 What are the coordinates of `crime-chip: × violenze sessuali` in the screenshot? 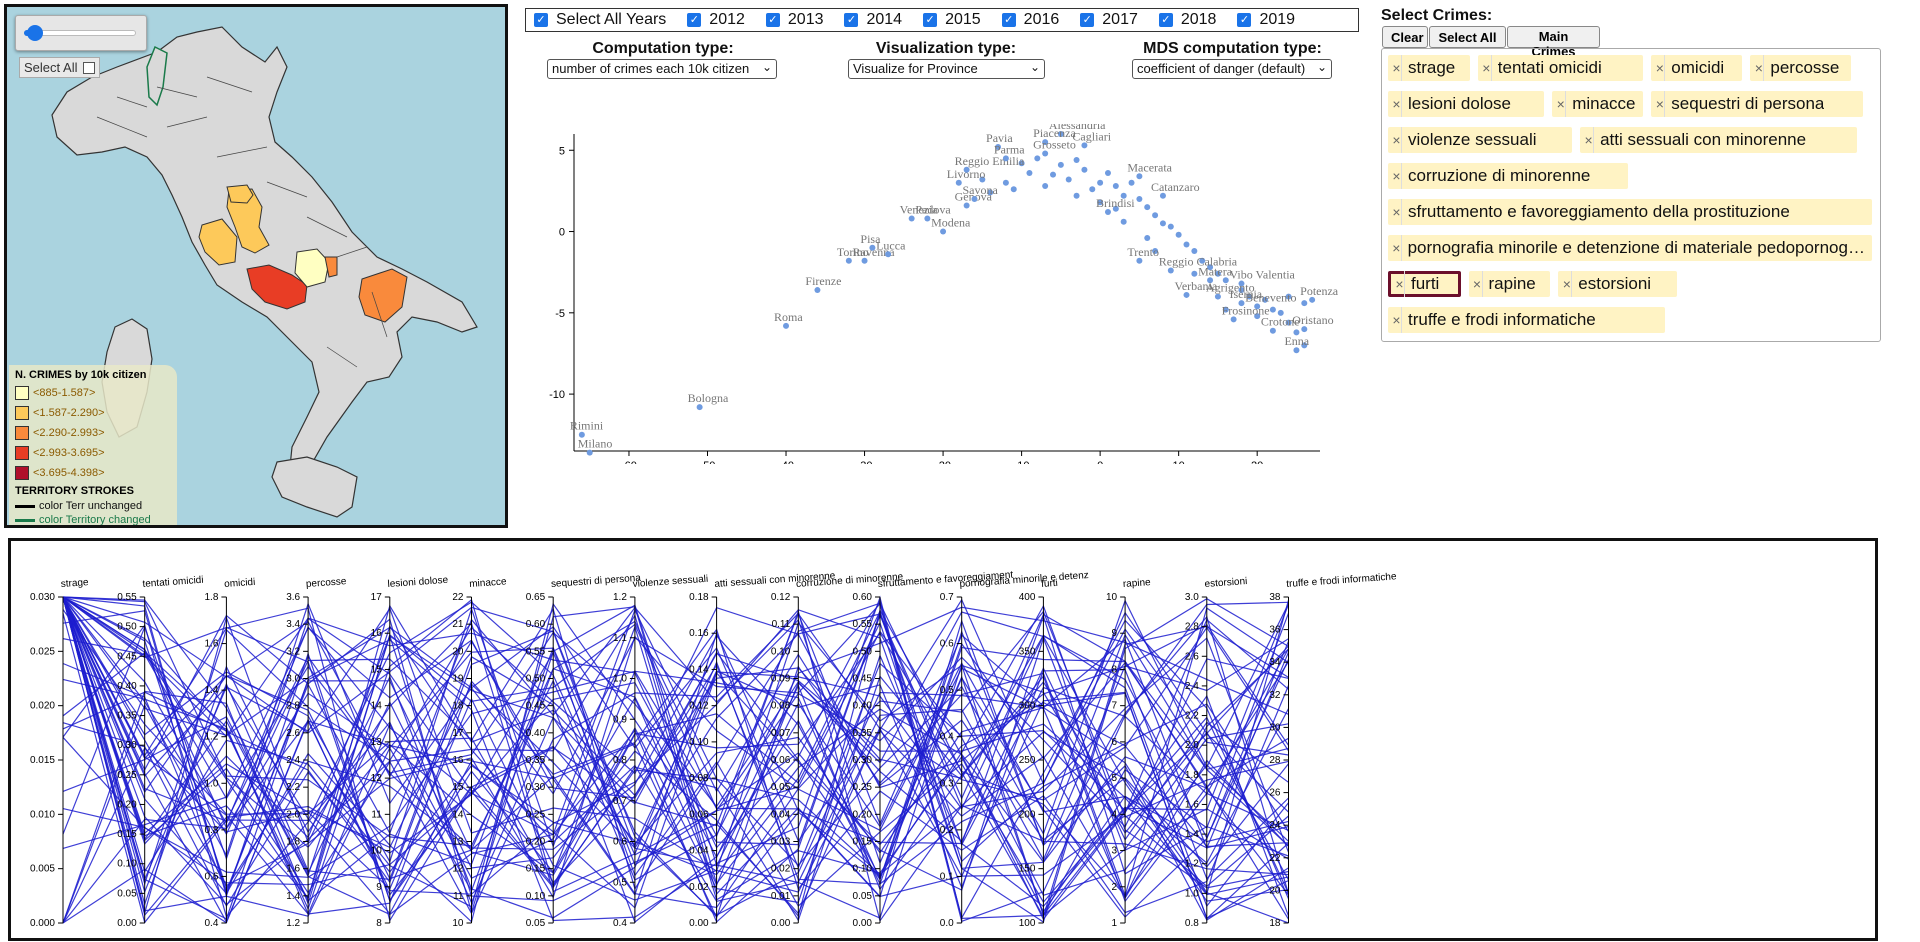 It's located at (1480, 140).